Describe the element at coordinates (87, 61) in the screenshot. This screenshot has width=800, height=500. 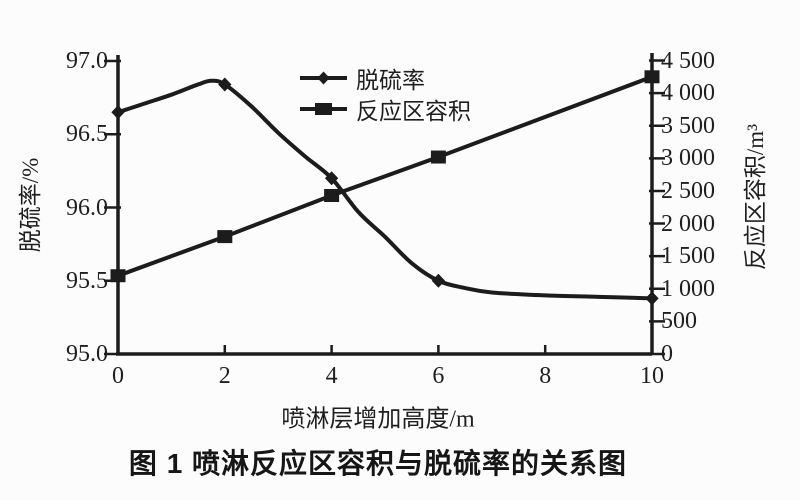
I see `left-tick-label: 97.0` at that location.